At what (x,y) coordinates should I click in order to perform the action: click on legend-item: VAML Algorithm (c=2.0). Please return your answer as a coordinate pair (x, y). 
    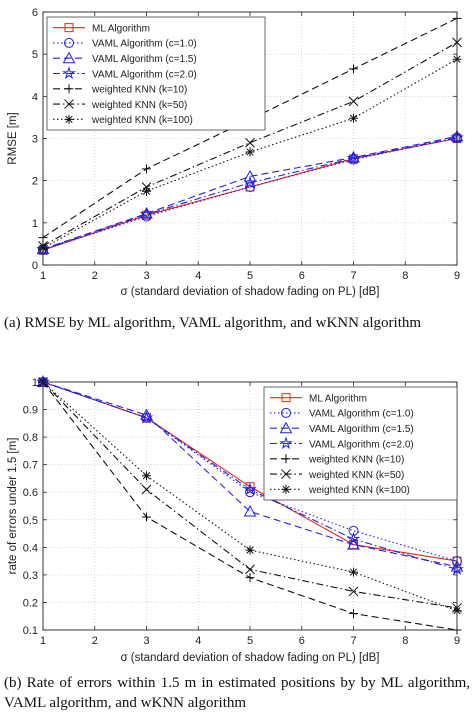
    Looking at the image, I should click on (125, 73).